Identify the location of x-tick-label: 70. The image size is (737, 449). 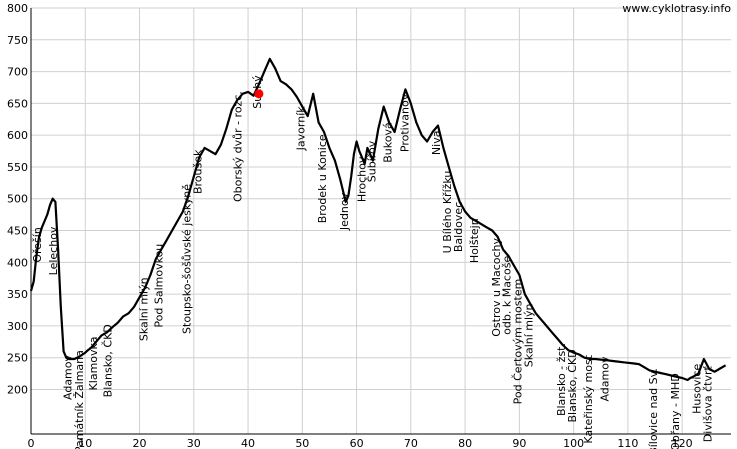
(411, 443).